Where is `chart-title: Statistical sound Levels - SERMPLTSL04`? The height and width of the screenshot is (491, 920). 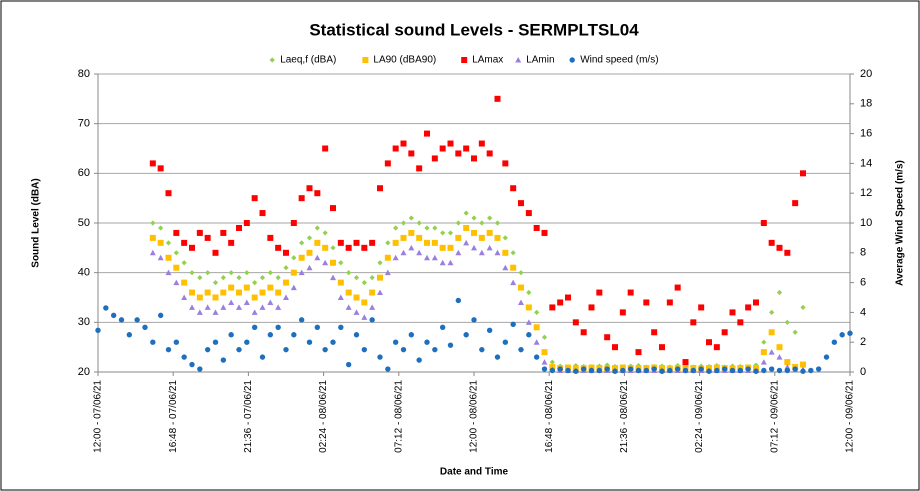
chart-title: Statistical sound Levels - SERMPLTSL04 is located at coordinates (474, 29).